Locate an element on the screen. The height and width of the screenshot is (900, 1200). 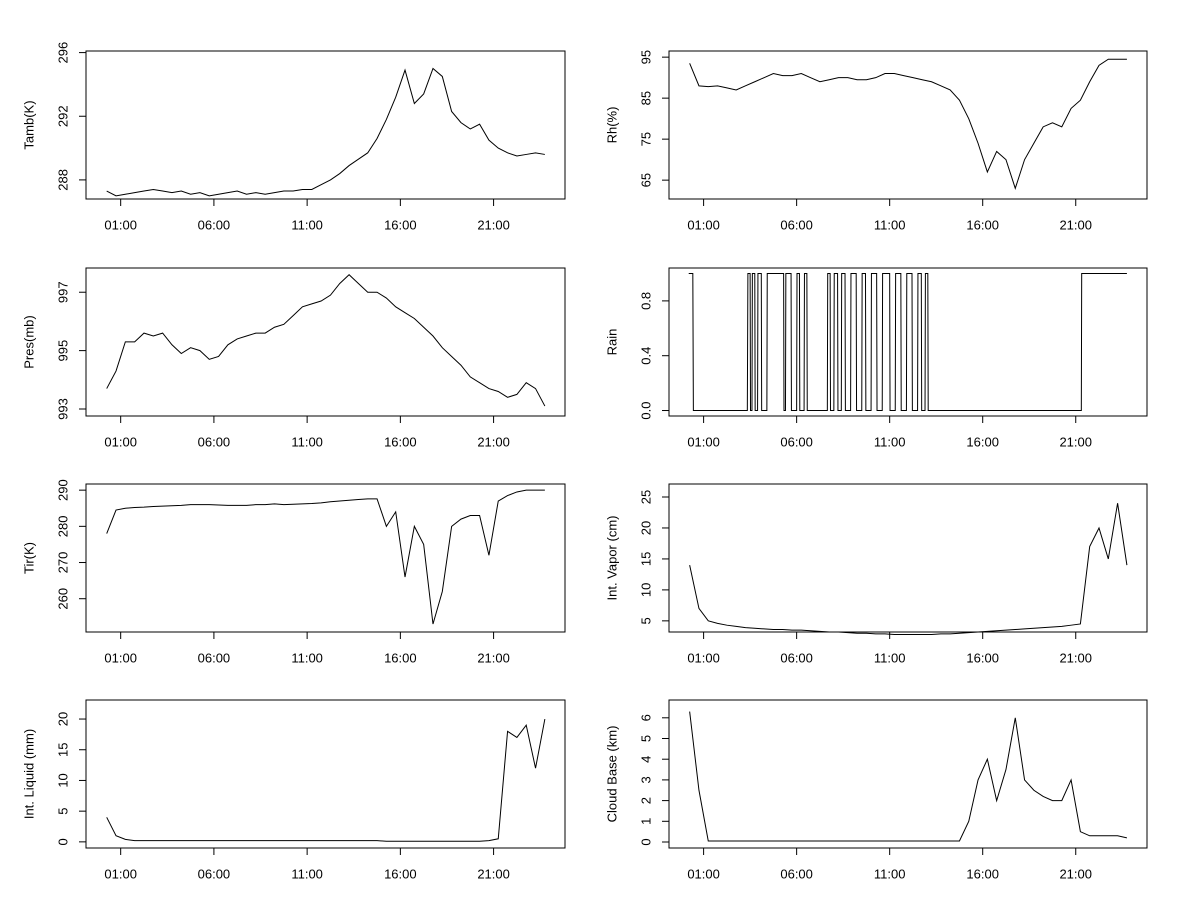
y-axis-title: Cloud Base (km) is located at coordinates (611, 774).